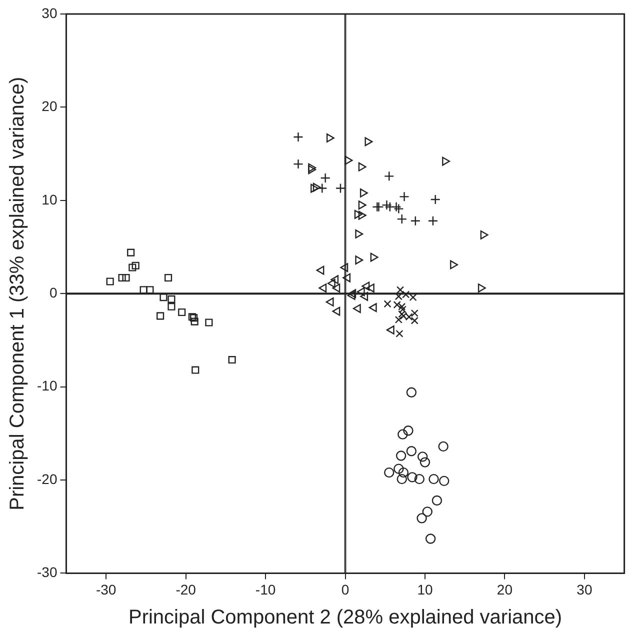  Describe the element at coordinates (345, 589) in the screenshot. I see `x-tick-label: 0` at that location.